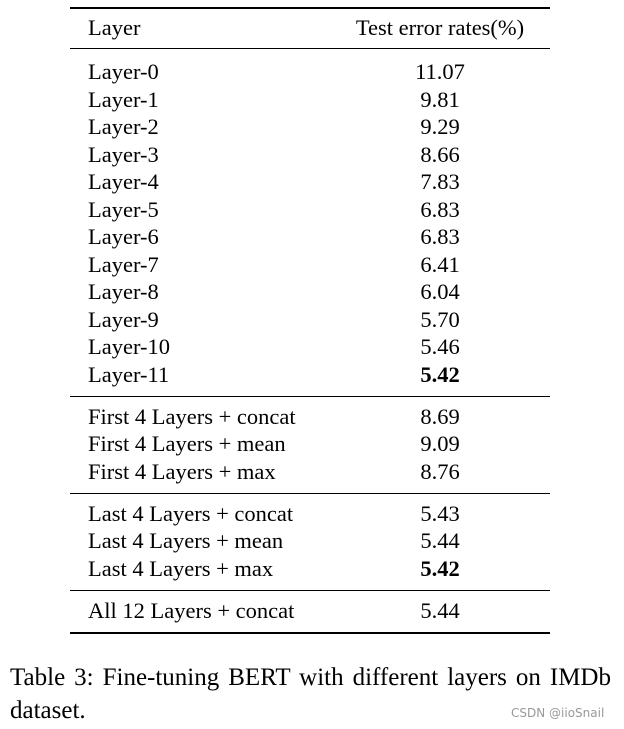 This screenshot has height=729, width=624. Describe the element at coordinates (123, 319) in the screenshot. I see `layer-cell: Layer-9` at that location.